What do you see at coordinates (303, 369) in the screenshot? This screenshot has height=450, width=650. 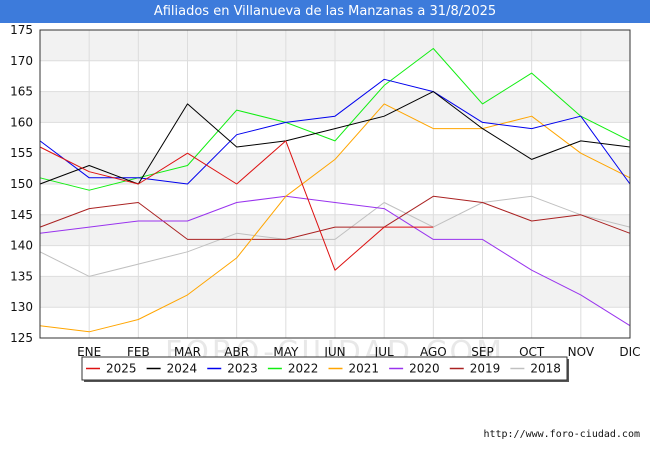 I see `legend-label: 2022` at bounding box center [303, 369].